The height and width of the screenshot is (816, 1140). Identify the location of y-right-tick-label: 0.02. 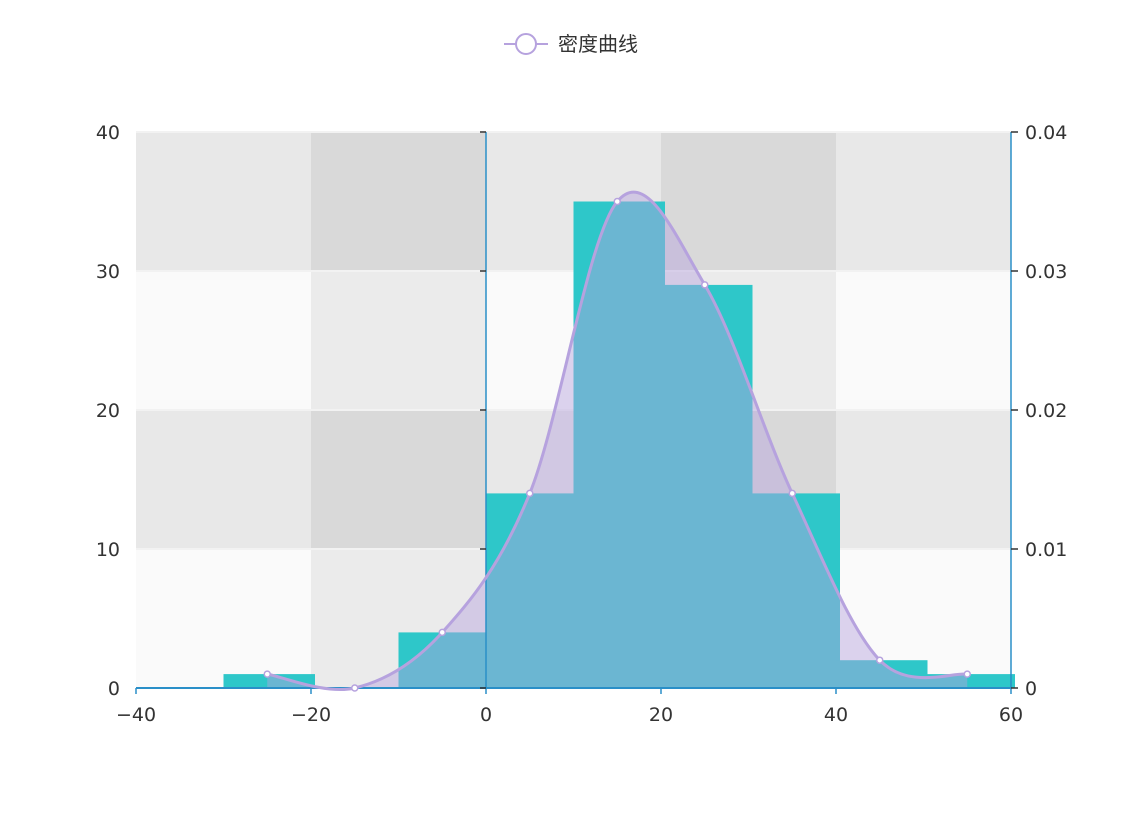
(1046, 411).